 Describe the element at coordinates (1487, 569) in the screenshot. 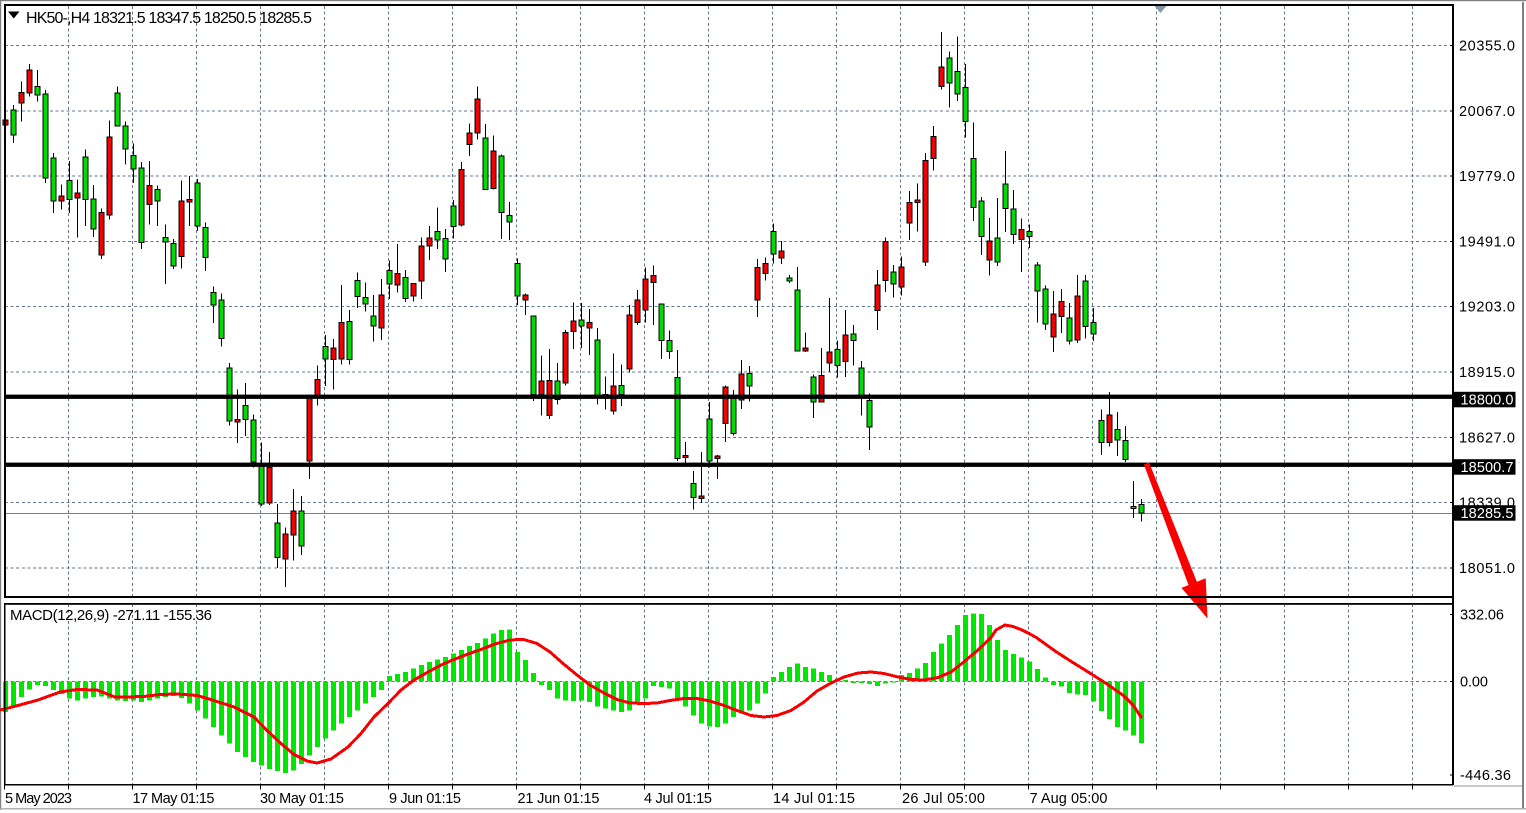

I see `svg-text: 18051.0` at that location.